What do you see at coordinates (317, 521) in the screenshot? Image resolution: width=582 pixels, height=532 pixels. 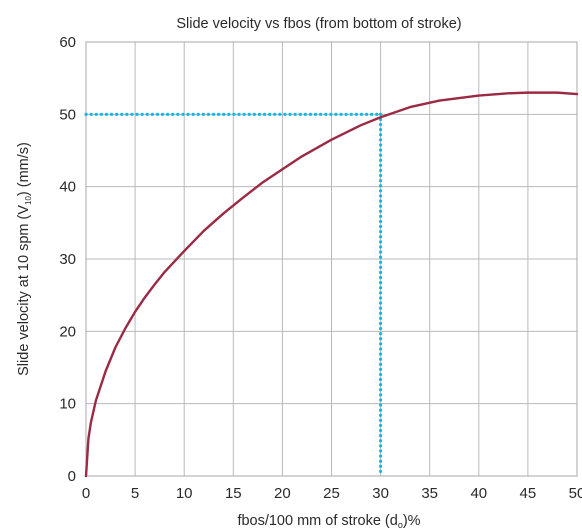 I see `x-axis-label-main: fbos/100 mm of stroke (d` at bounding box center [317, 521].